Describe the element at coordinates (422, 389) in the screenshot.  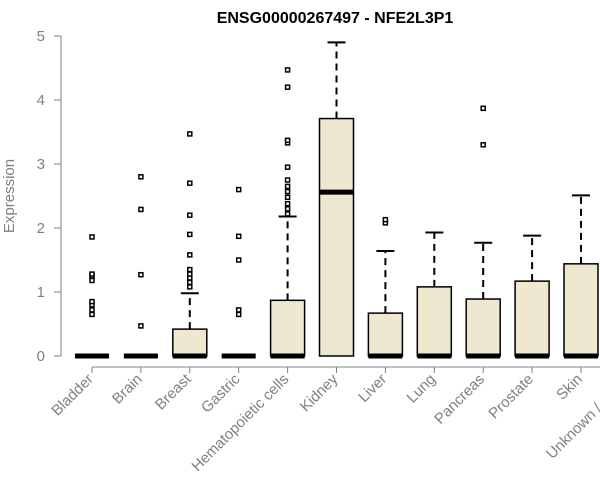
I see `x-tick-label: Lung` at that location.